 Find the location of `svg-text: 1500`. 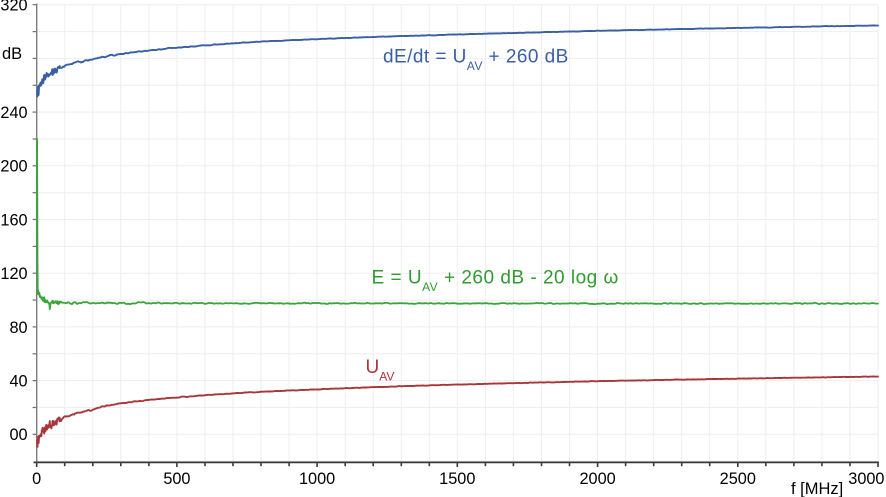

svg-text: 1500 is located at coordinates (457, 479).